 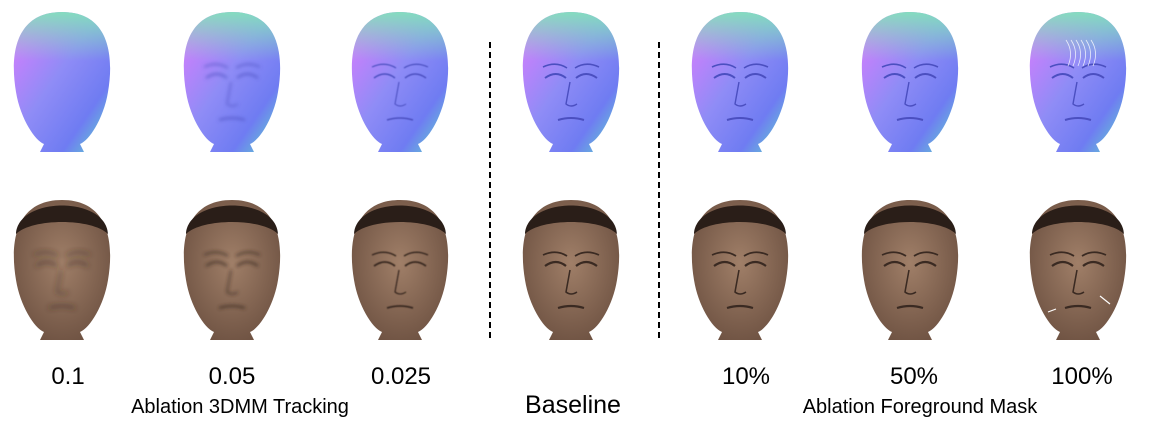 What do you see at coordinates (659, 190) in the screenshot?
I see `separator-right` at bounding box center [659, 190].